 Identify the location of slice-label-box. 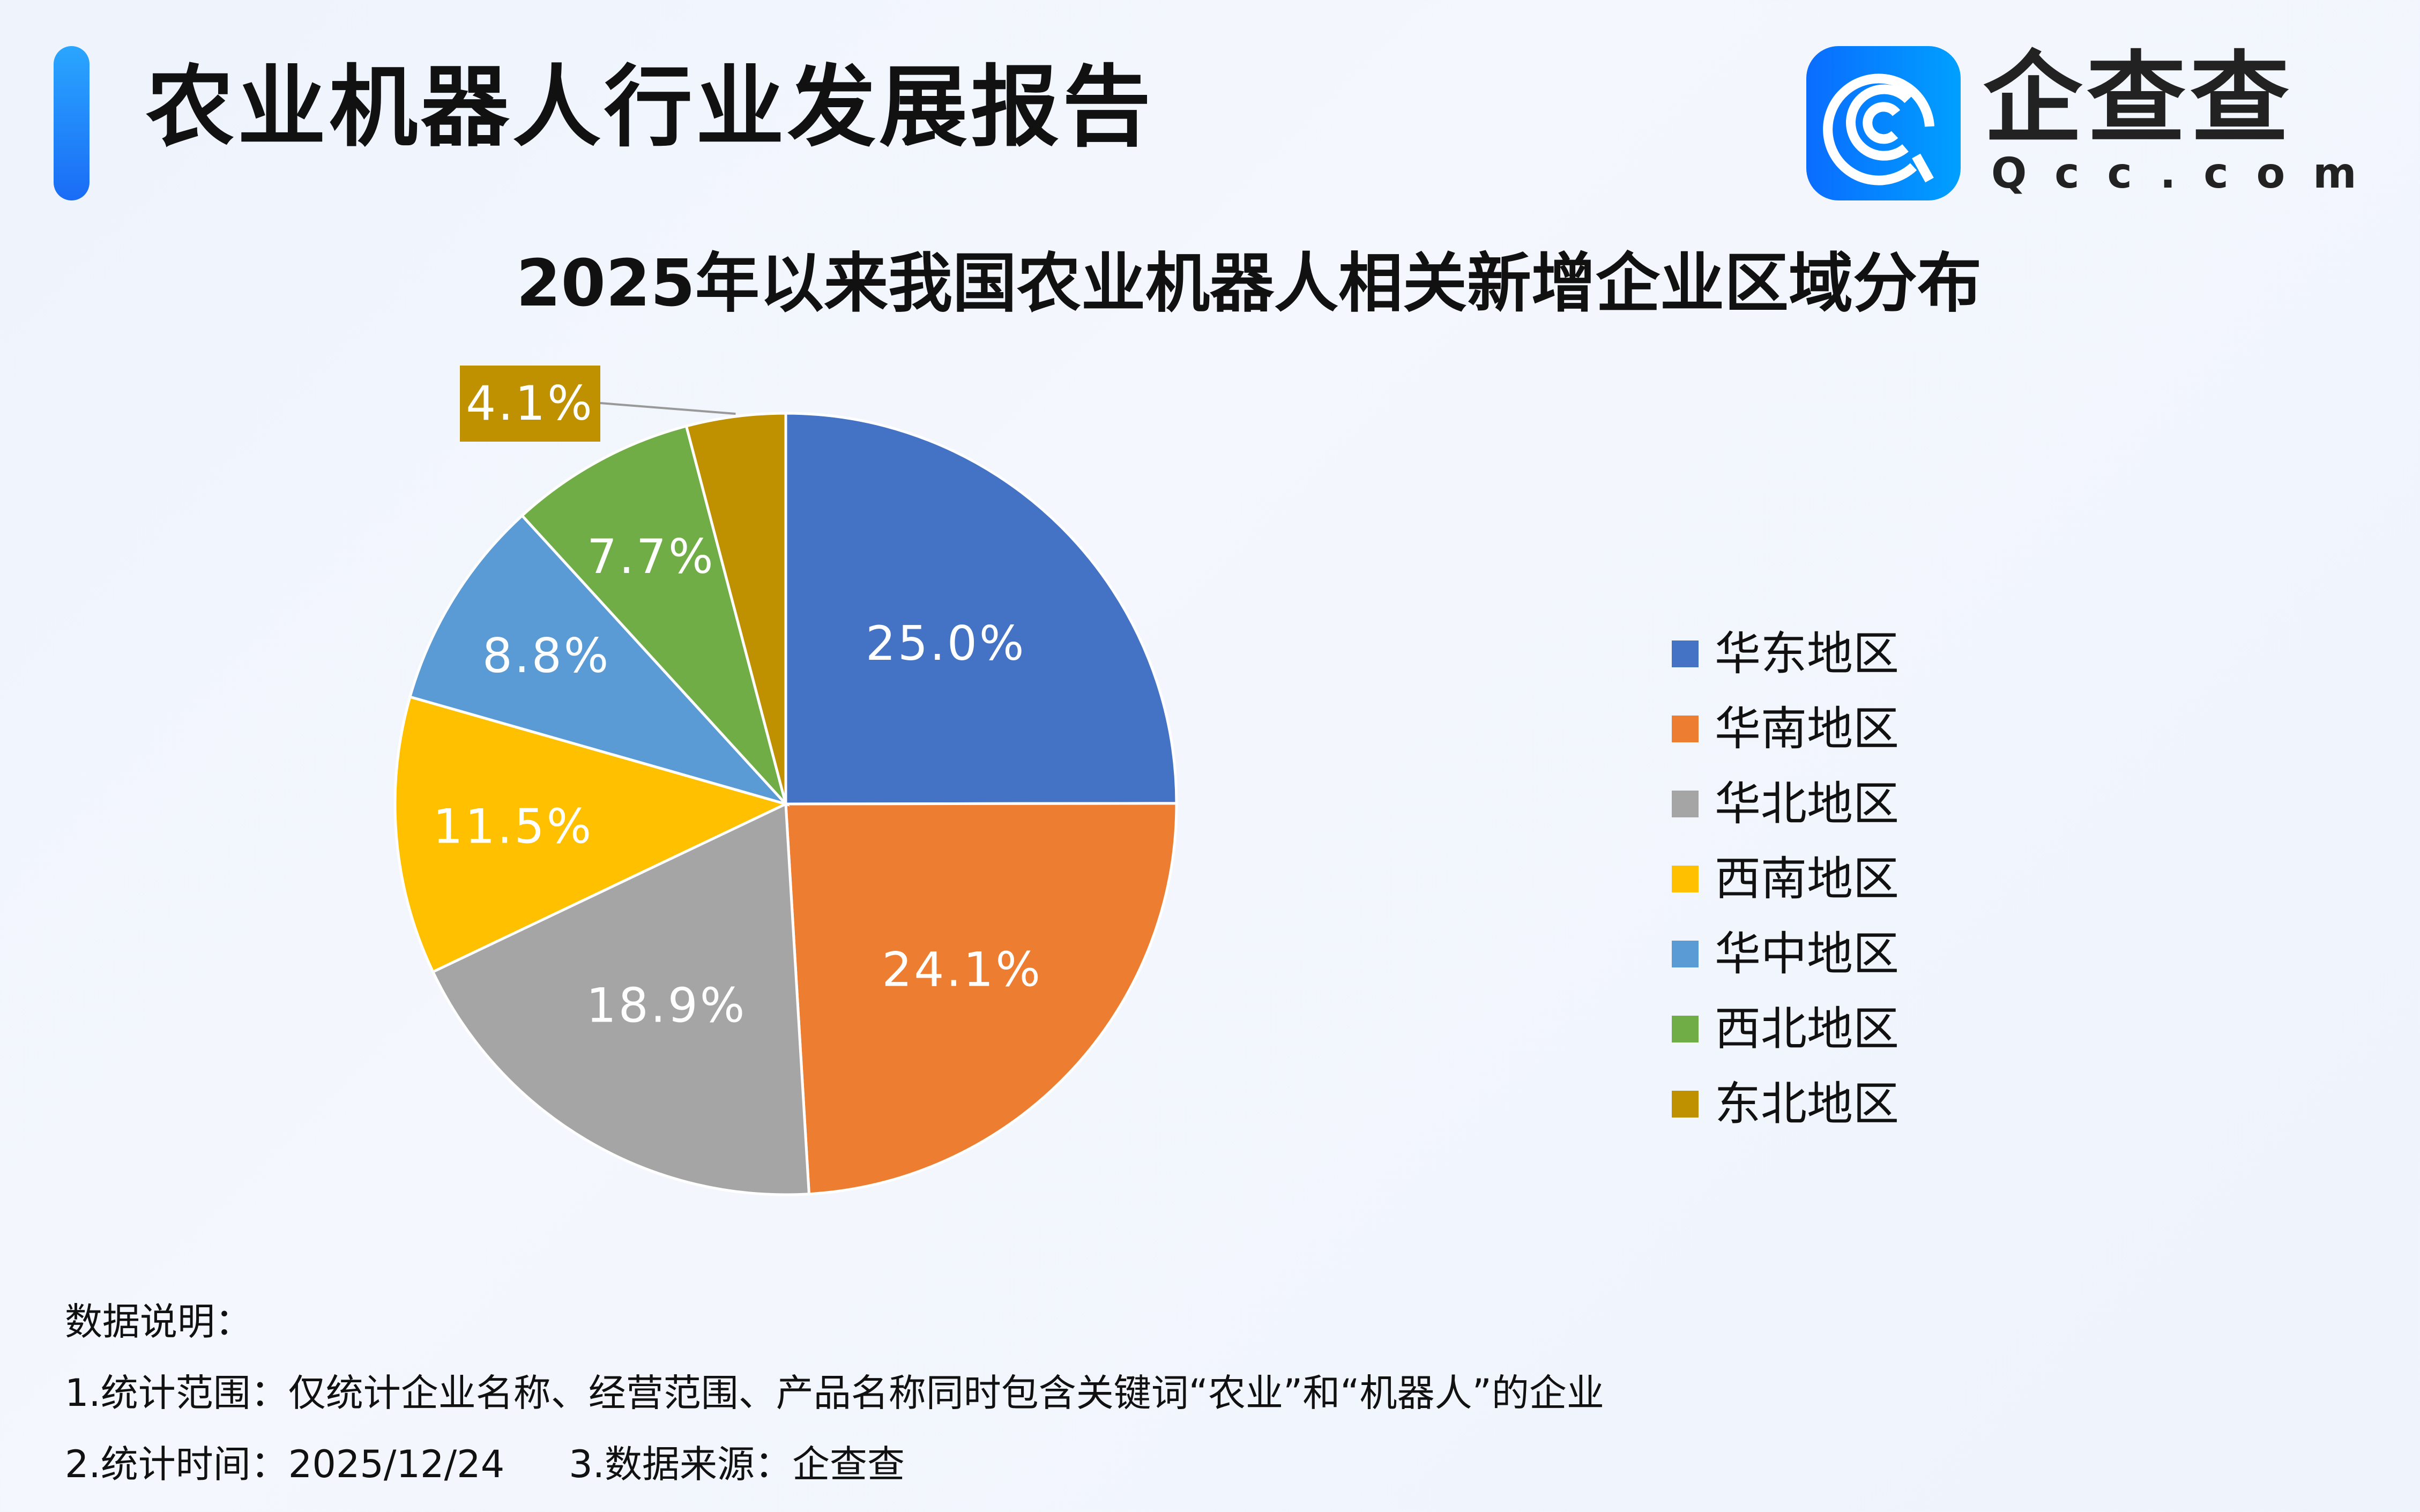
(530, 404).